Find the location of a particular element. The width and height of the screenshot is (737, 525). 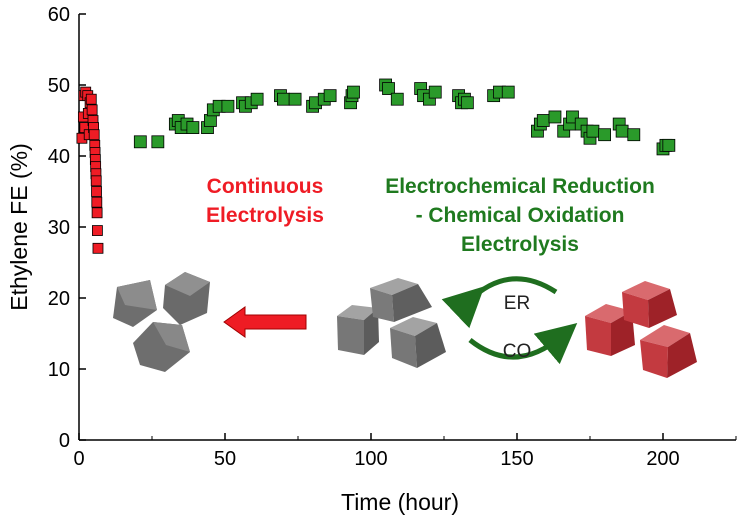

x-tick-label: 0 is located at coordinates (78, 459).